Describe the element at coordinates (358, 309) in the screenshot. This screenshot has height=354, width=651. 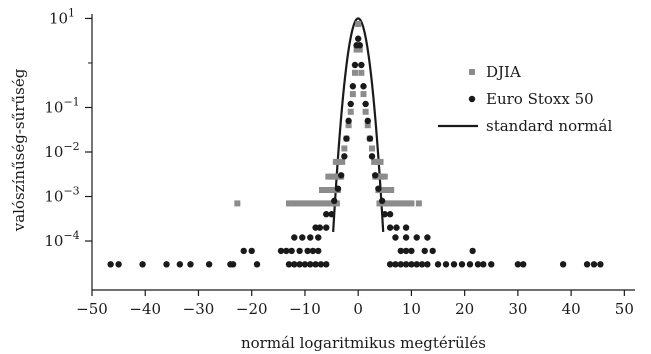
I see `x-tick-label: 0` at that location.